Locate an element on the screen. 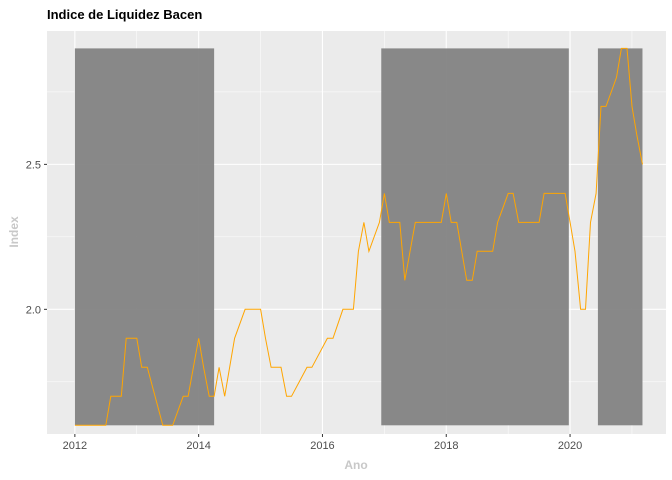 This screenshot has width=672, height=480. y-tick-label: 2.5 is located at coordinates (33, 165).